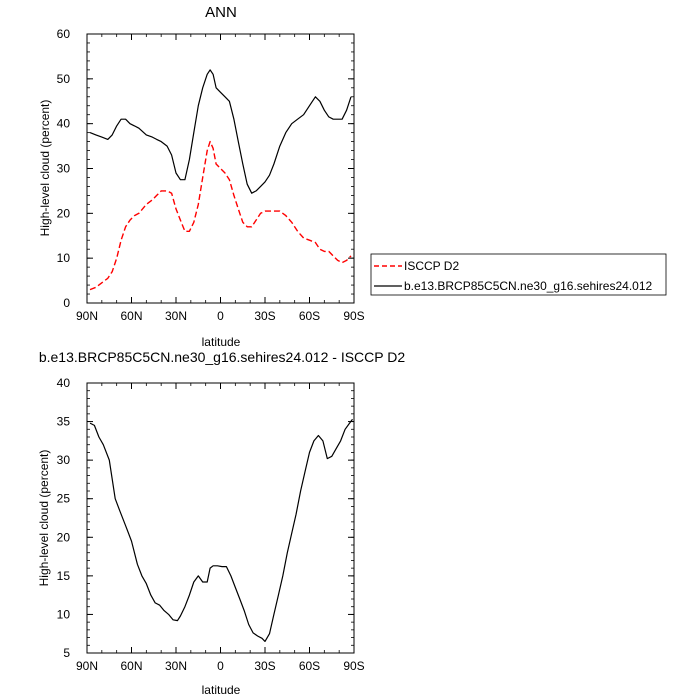 The height and width of the screenshot is (700, 700). I want to click on bottom-y-tick-label: 20, so click(64, 537).